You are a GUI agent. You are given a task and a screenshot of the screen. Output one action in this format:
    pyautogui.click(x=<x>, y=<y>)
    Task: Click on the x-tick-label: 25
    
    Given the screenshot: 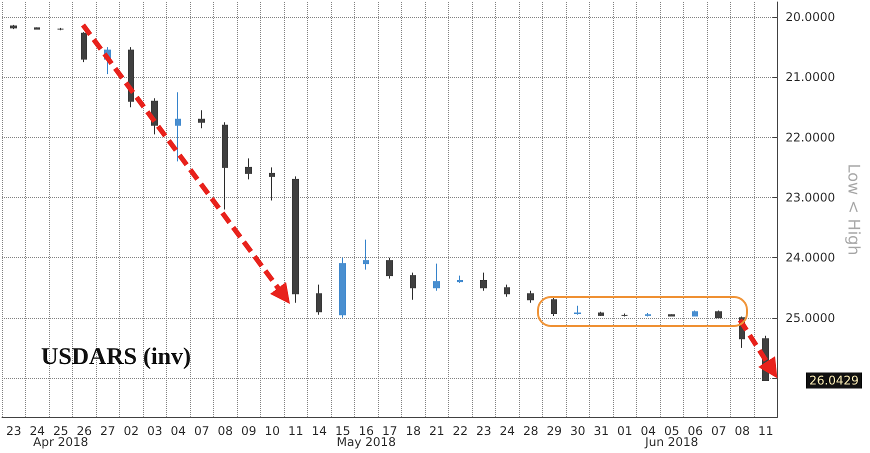 What is the action you would take?
    pyautogui.click(x=60, y=431)
    